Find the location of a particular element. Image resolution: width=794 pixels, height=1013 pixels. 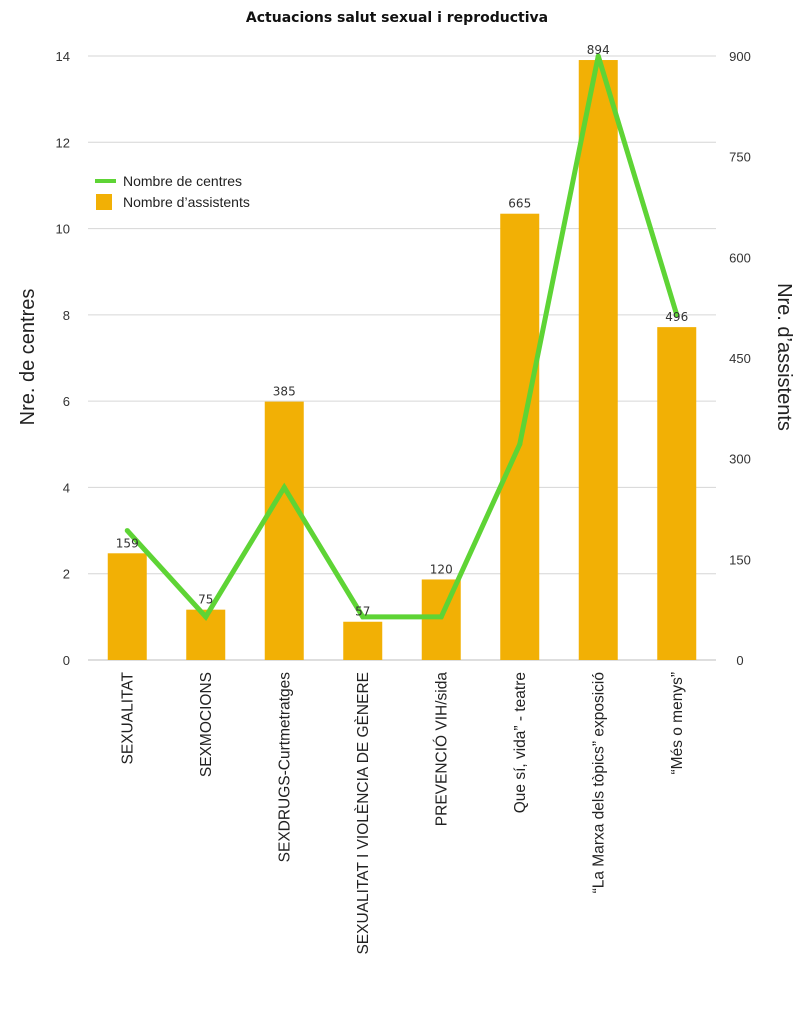

y-axis-left-label: Nre. de centres is located at coordinates (28, 357).